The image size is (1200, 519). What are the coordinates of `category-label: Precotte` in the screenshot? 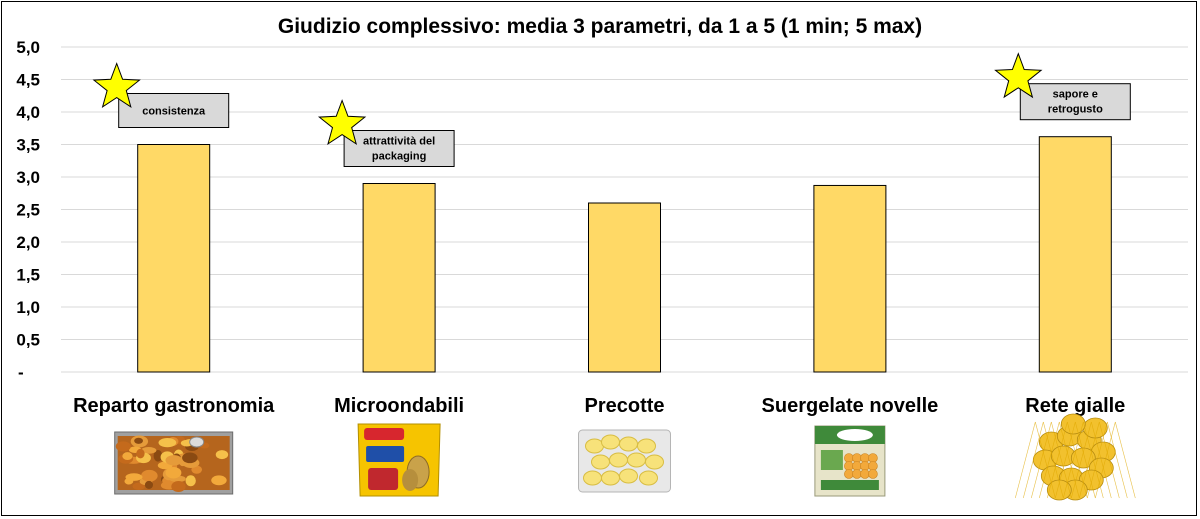 It's located at (624, 406).